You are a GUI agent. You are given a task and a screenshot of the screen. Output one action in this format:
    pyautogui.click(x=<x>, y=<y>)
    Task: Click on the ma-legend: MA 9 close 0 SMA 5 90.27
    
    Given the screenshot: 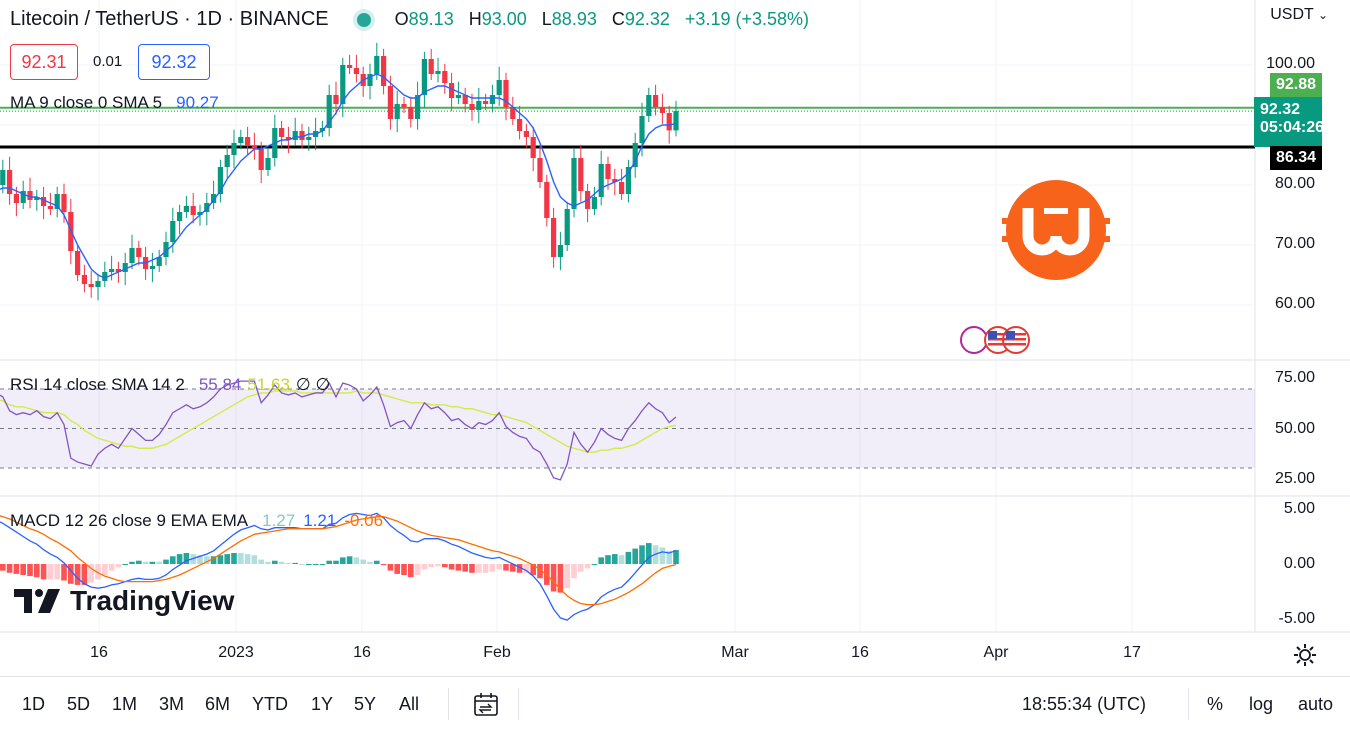 What is the action you would take?
    pyautogui.click(x=114, y=103)
    